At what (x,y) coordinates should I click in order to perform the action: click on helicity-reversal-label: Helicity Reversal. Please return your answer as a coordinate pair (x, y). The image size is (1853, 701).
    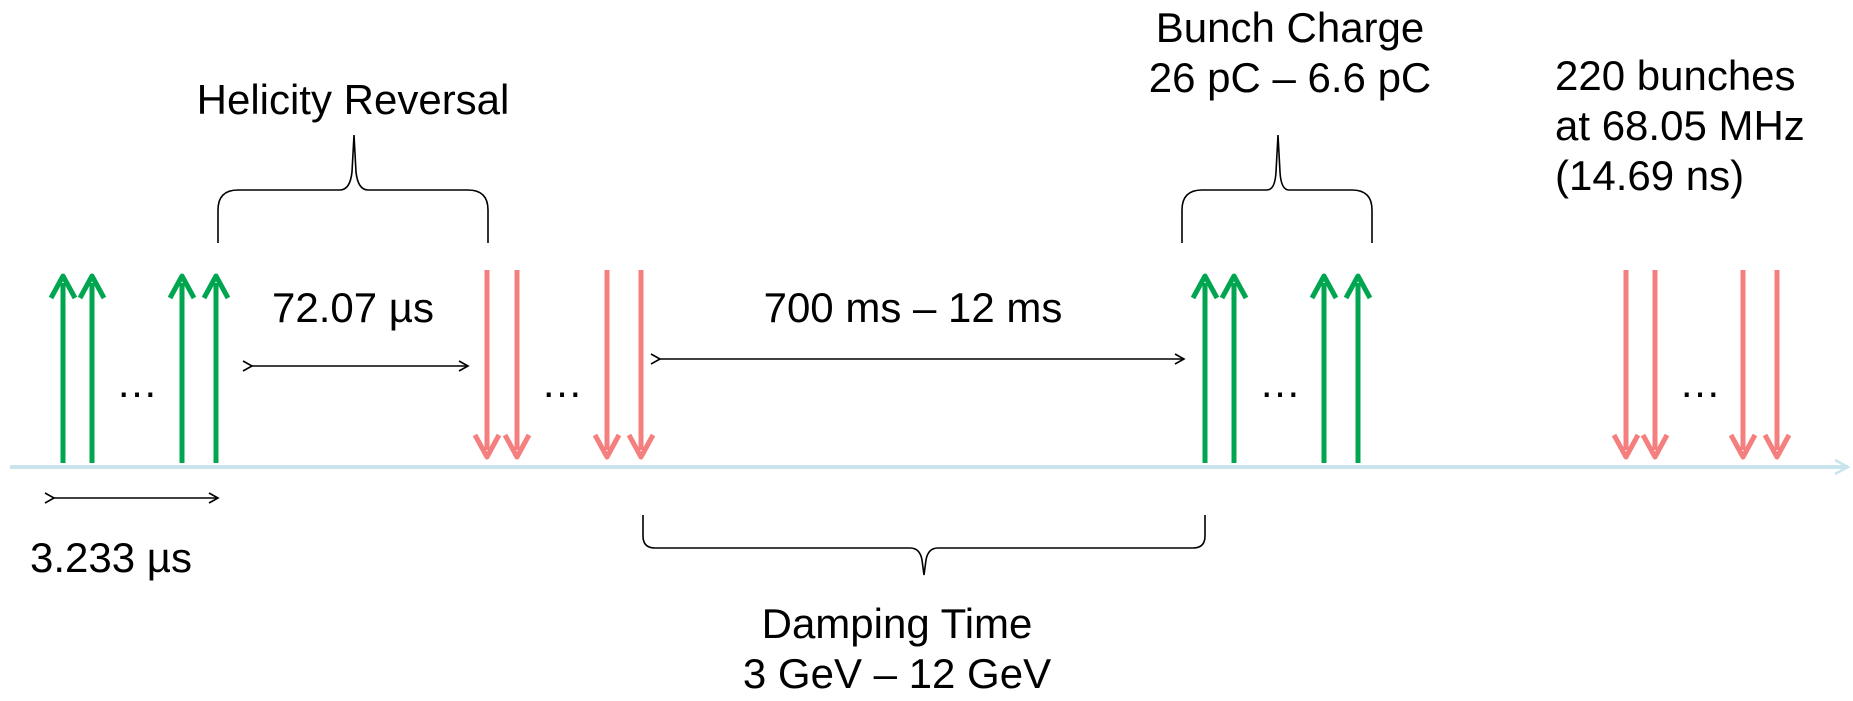
    Looking at the image, I should click on (353, 99).